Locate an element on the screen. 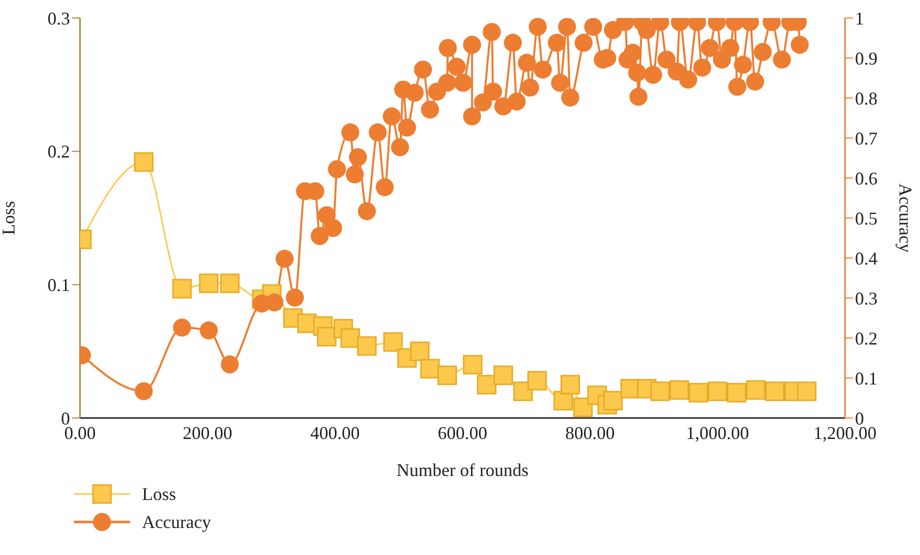 This screenshot has width=920, height=555. y2-tick-label: 0 is located at coordinates (859, 418).